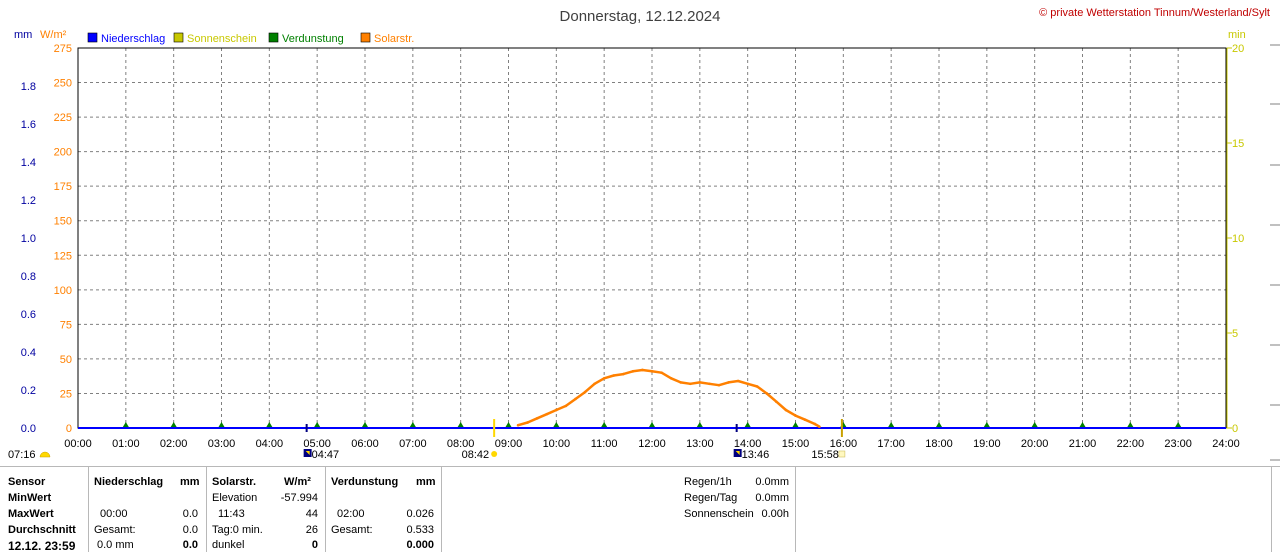 The image size is (1280, 553). I want to click on solar-max-val: 44, so click(311, 514).